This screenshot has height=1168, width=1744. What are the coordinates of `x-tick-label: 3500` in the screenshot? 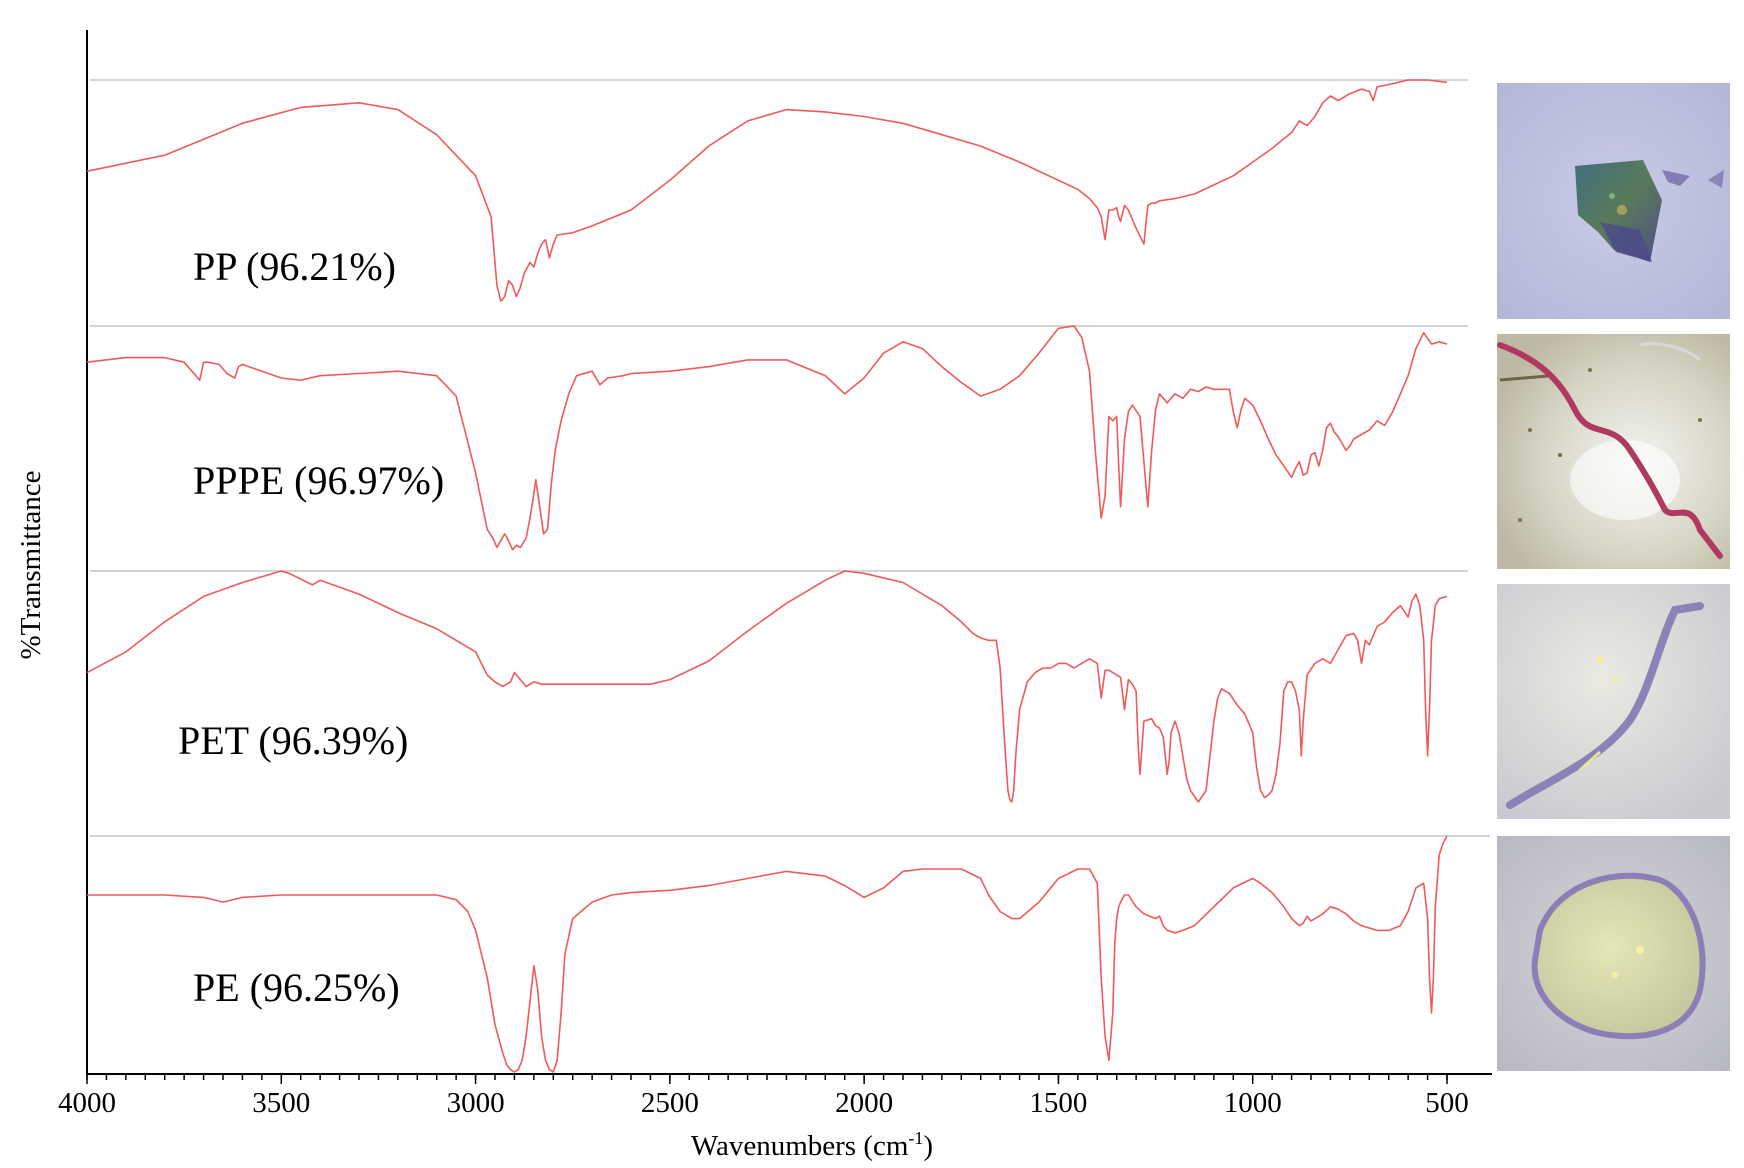 It's located at (281, 1103).